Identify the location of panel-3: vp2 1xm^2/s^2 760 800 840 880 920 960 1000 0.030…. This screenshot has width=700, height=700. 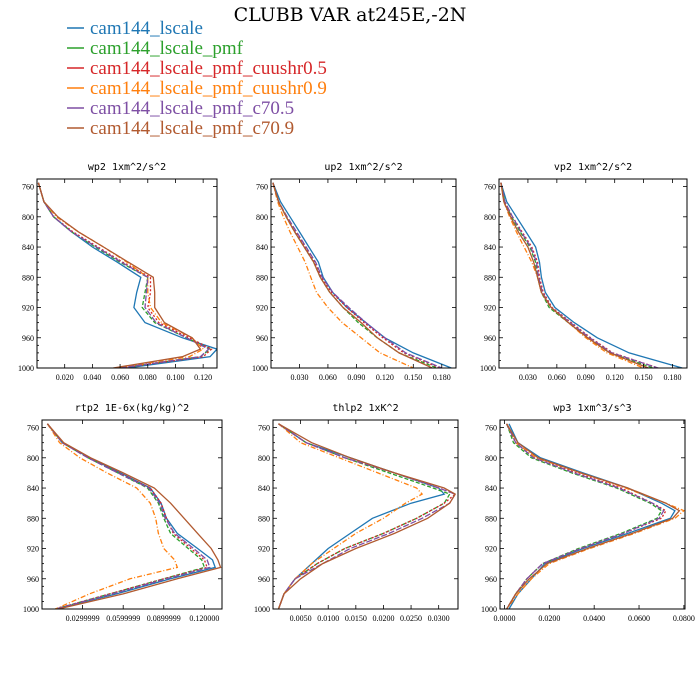
(584, 272).